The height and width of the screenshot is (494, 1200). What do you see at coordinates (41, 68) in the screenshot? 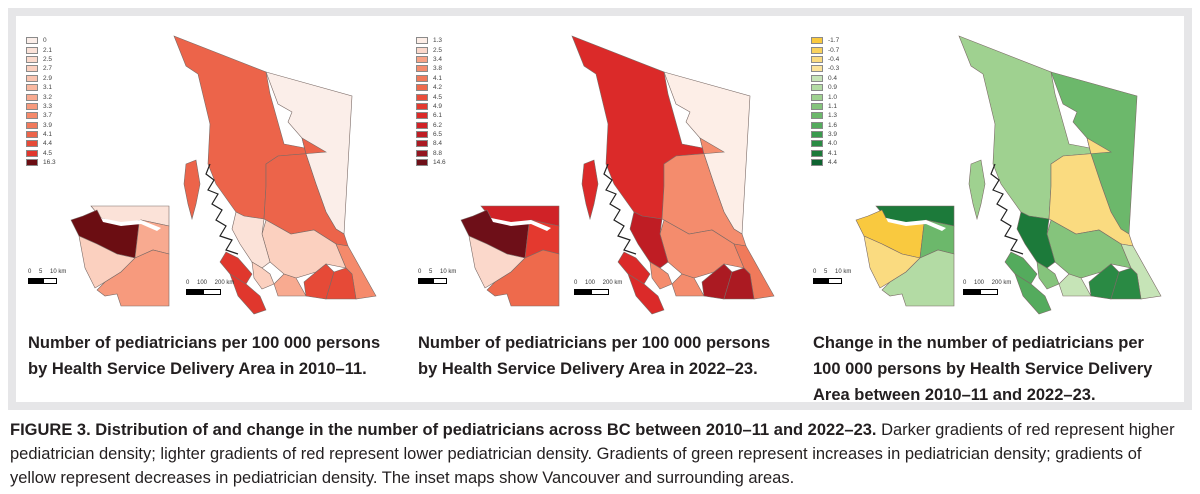
I see `legend-item: 2.7` at bounding box center [41, 68].